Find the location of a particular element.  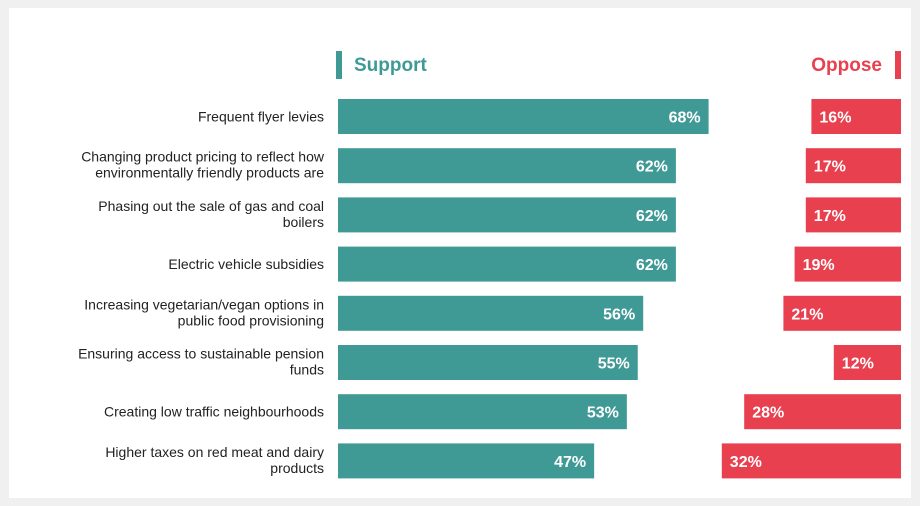

support-value-label: 53% is located at coordinates (603, 413).